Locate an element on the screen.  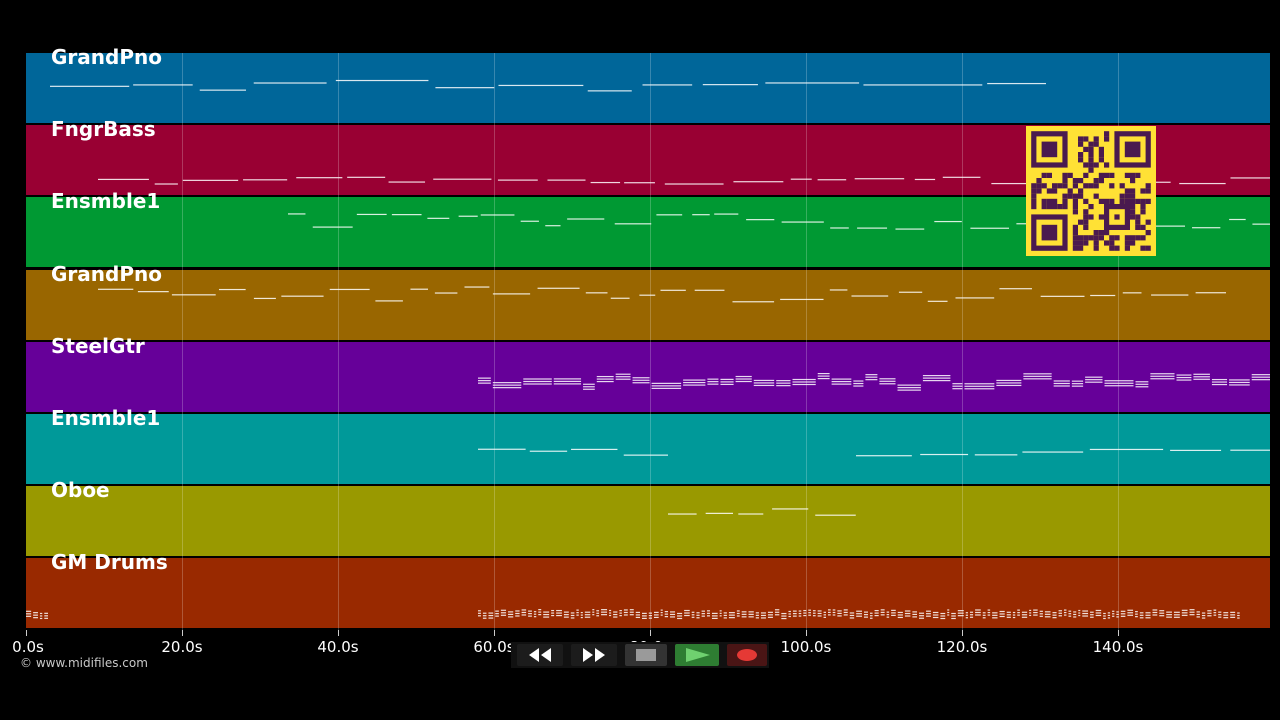
play-button is located at coordinates (697, 655).